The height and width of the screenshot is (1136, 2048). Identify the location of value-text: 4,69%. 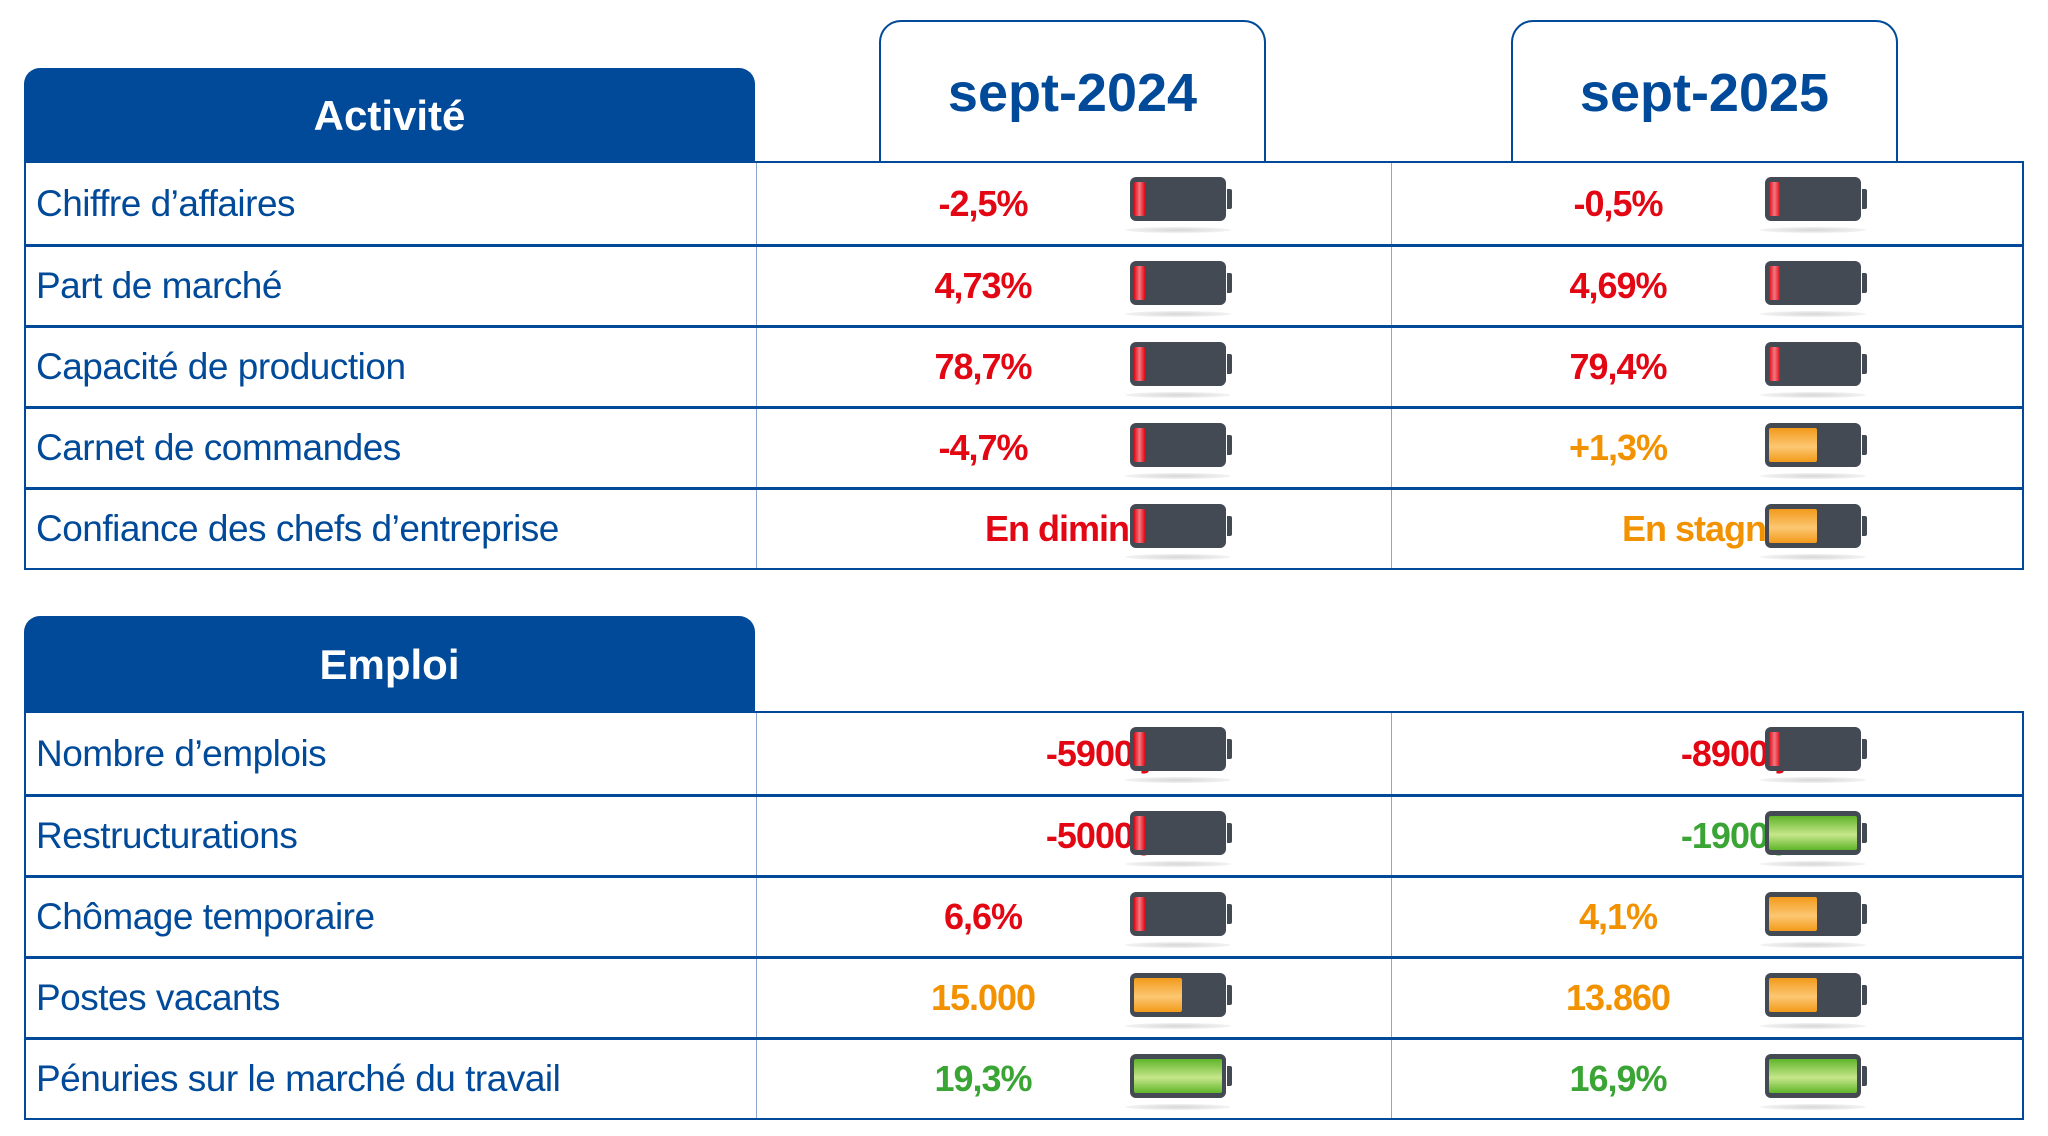
(1618, 285).